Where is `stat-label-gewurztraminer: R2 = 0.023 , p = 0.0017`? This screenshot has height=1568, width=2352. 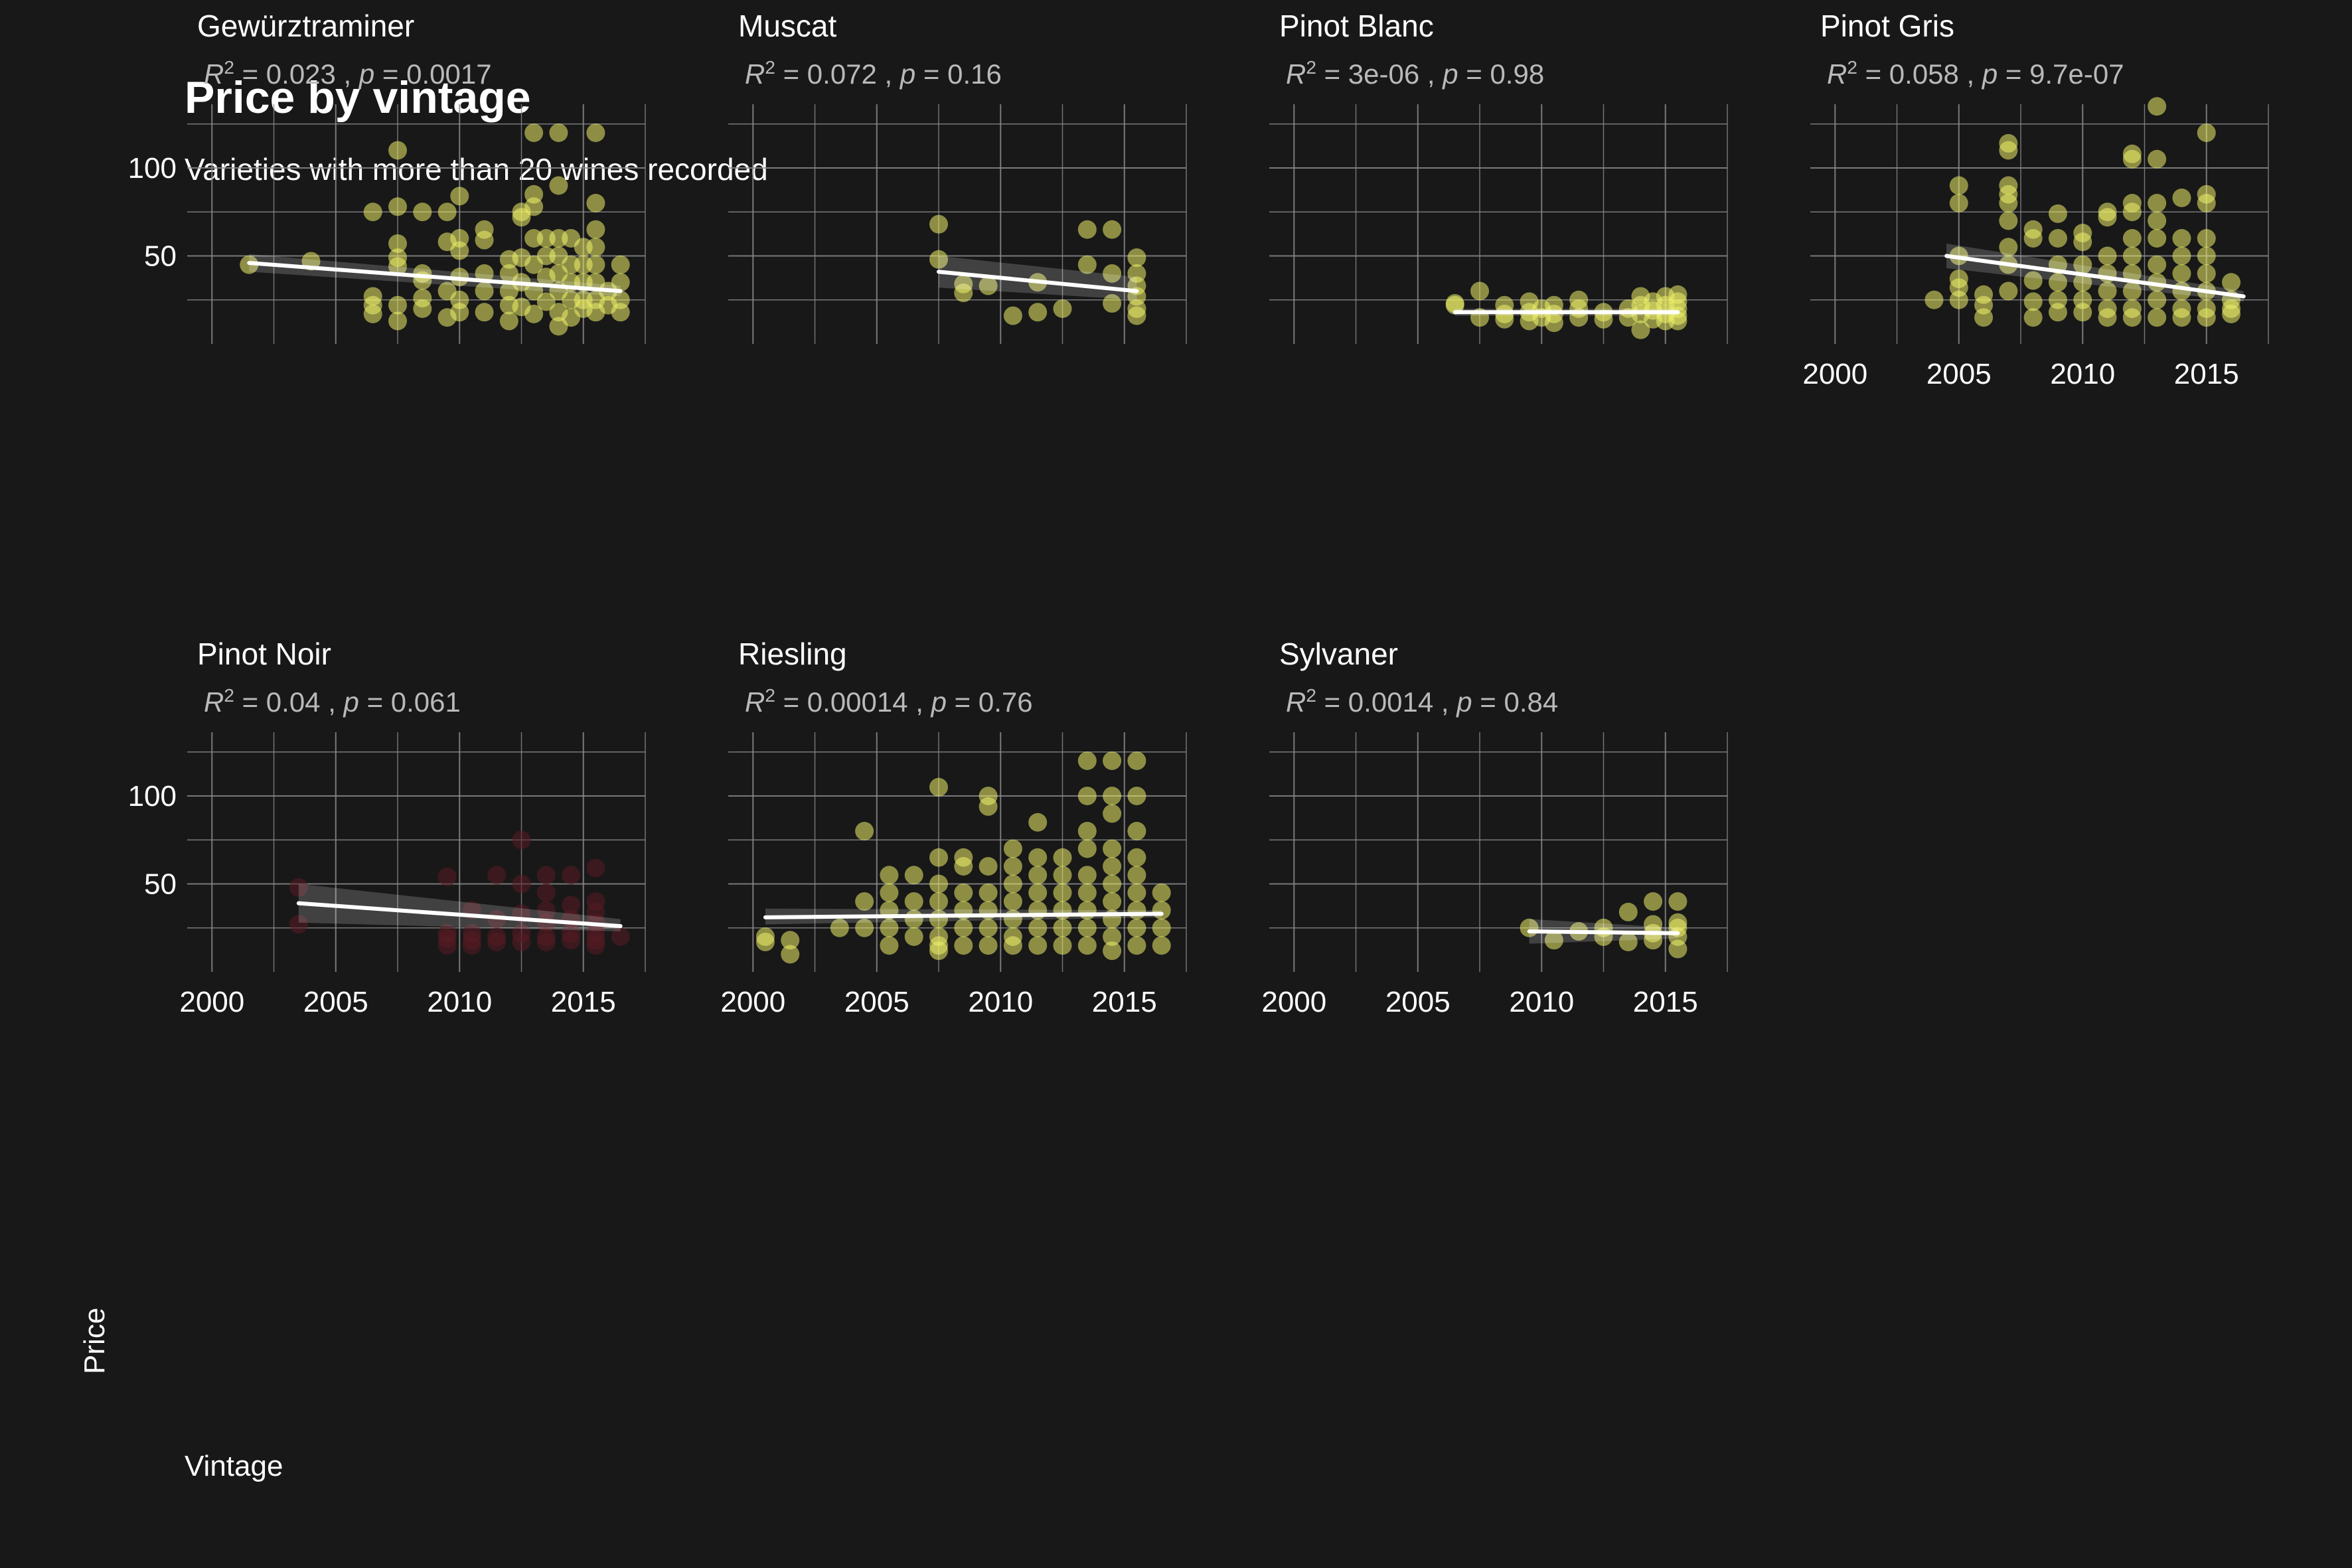 stat-label-gewurztraminer: R2 = 0.023 , p = 0.0017 is located at coordinates (348, 74).